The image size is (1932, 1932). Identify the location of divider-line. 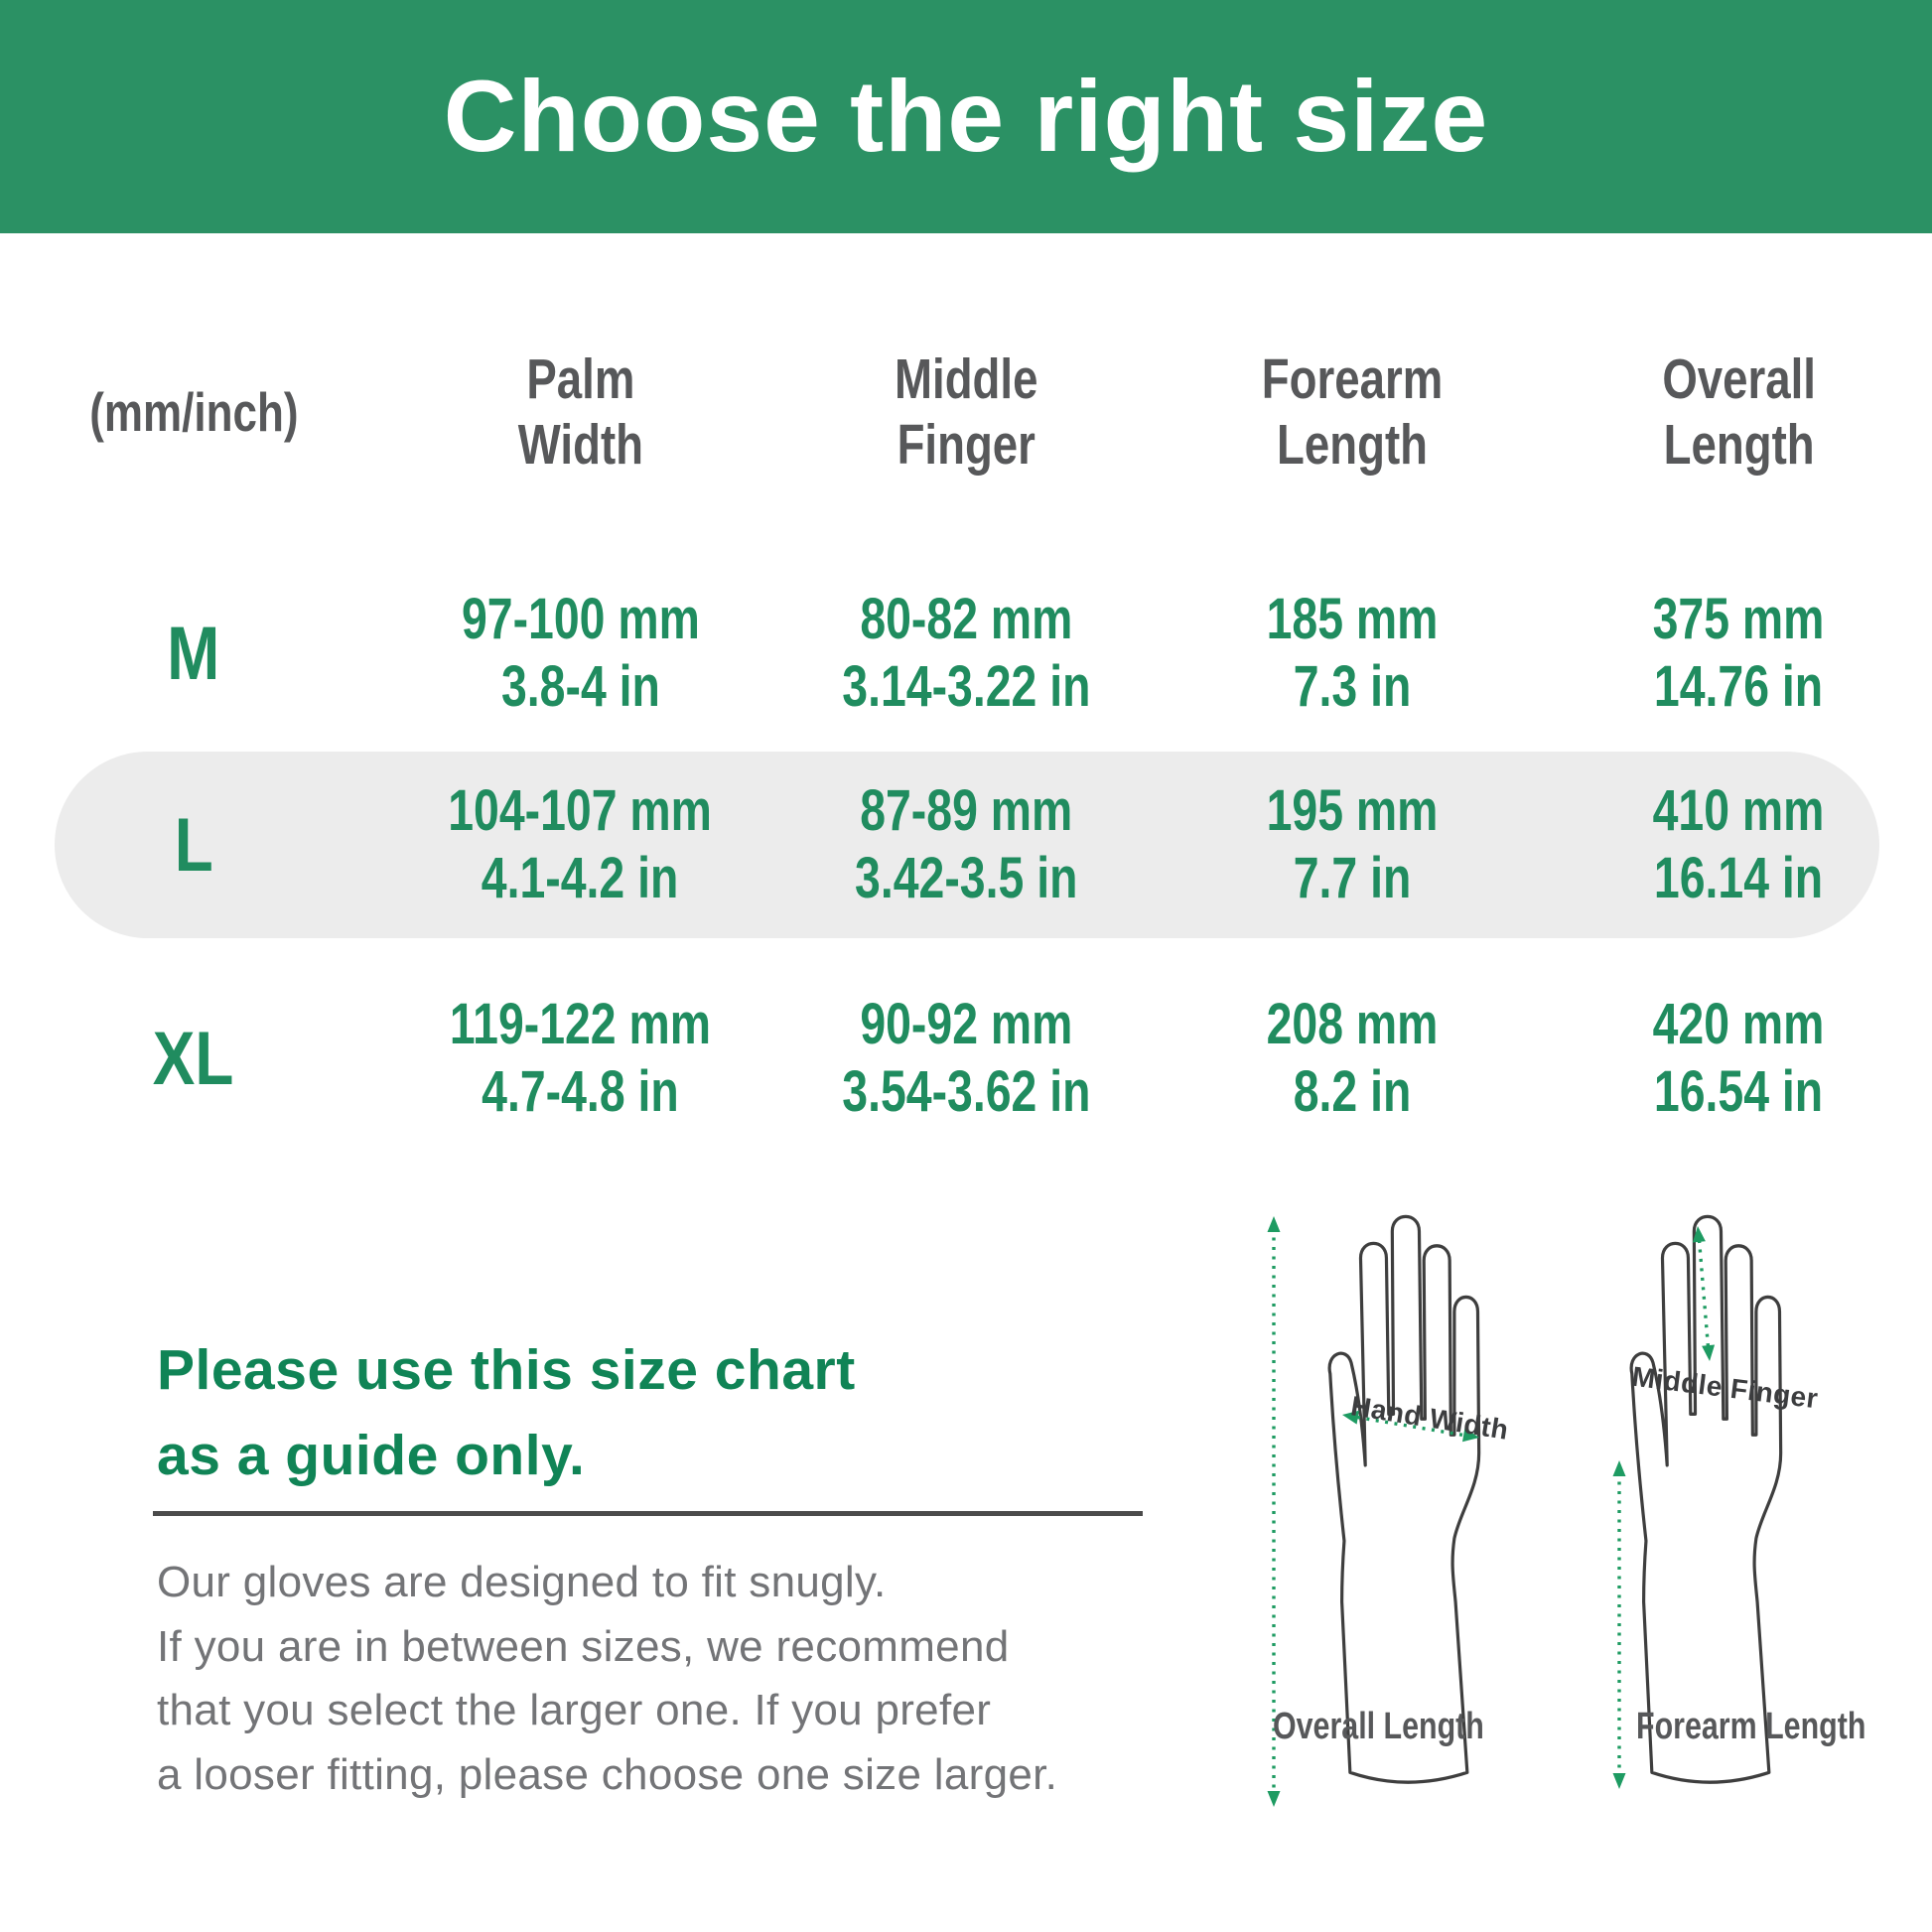
(648, 1514).